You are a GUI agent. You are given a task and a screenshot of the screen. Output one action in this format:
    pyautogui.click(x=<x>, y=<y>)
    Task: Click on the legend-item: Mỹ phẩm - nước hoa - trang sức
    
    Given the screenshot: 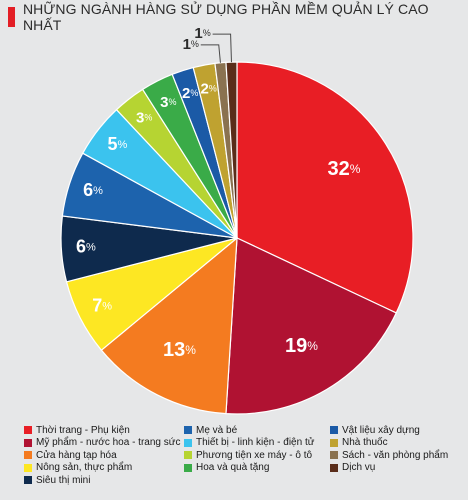 What is the action you would take?
    pyautogui.click(x=102, y=443)
    